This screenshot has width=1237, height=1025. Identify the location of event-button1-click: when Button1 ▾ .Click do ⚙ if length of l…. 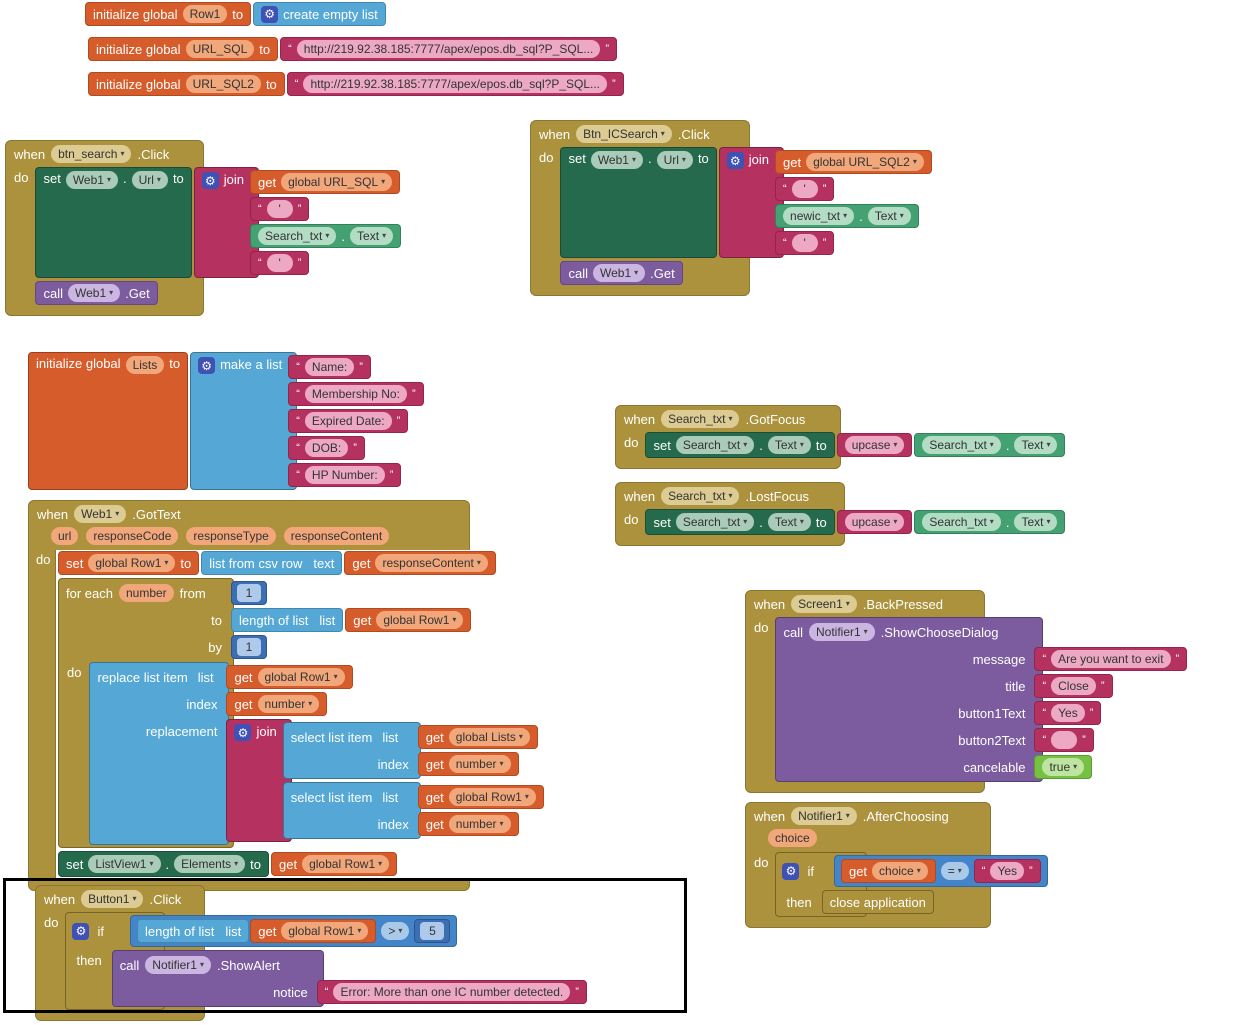
(311, 953).